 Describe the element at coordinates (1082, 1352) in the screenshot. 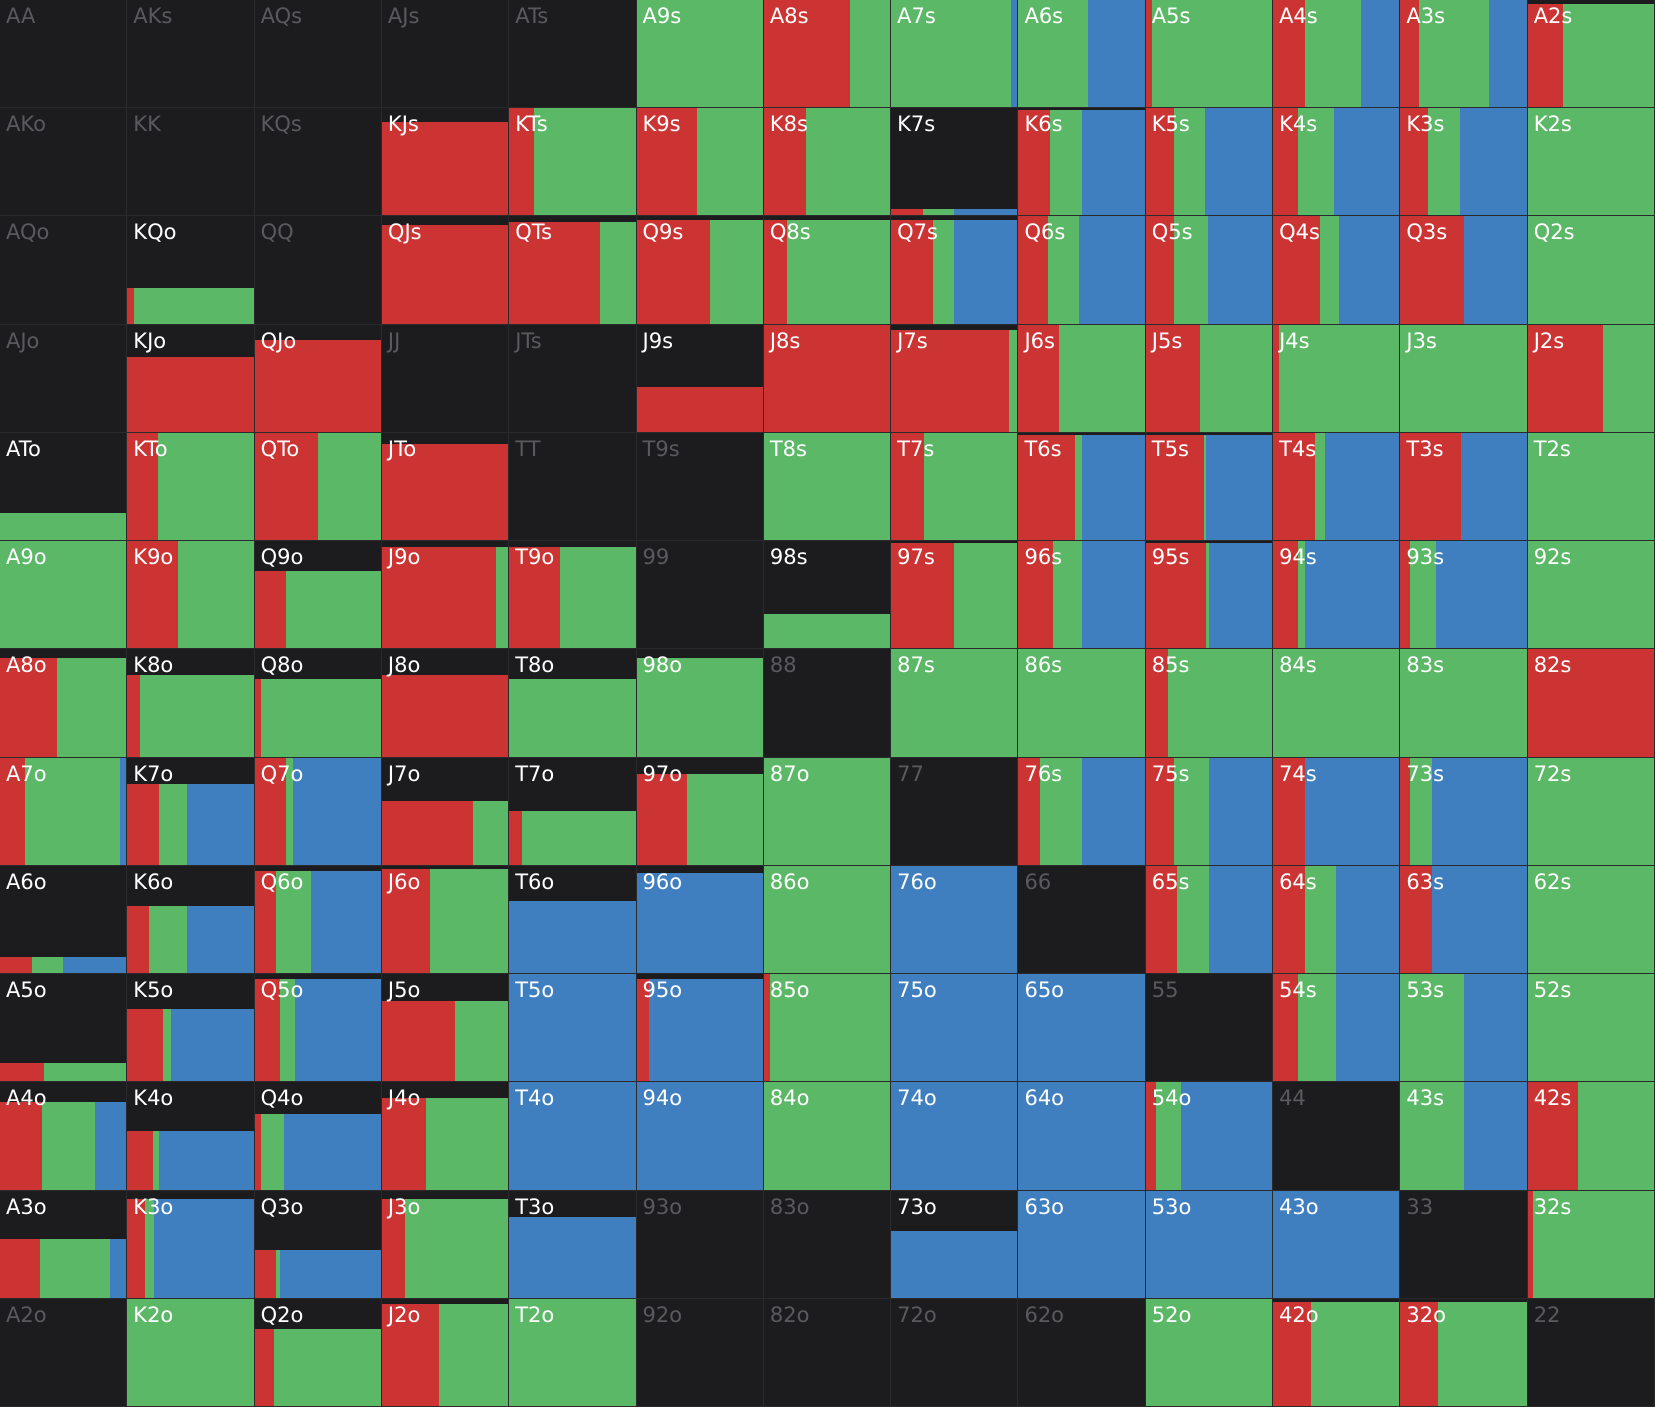

I see `hand-cell-62o: 62o` at that location.